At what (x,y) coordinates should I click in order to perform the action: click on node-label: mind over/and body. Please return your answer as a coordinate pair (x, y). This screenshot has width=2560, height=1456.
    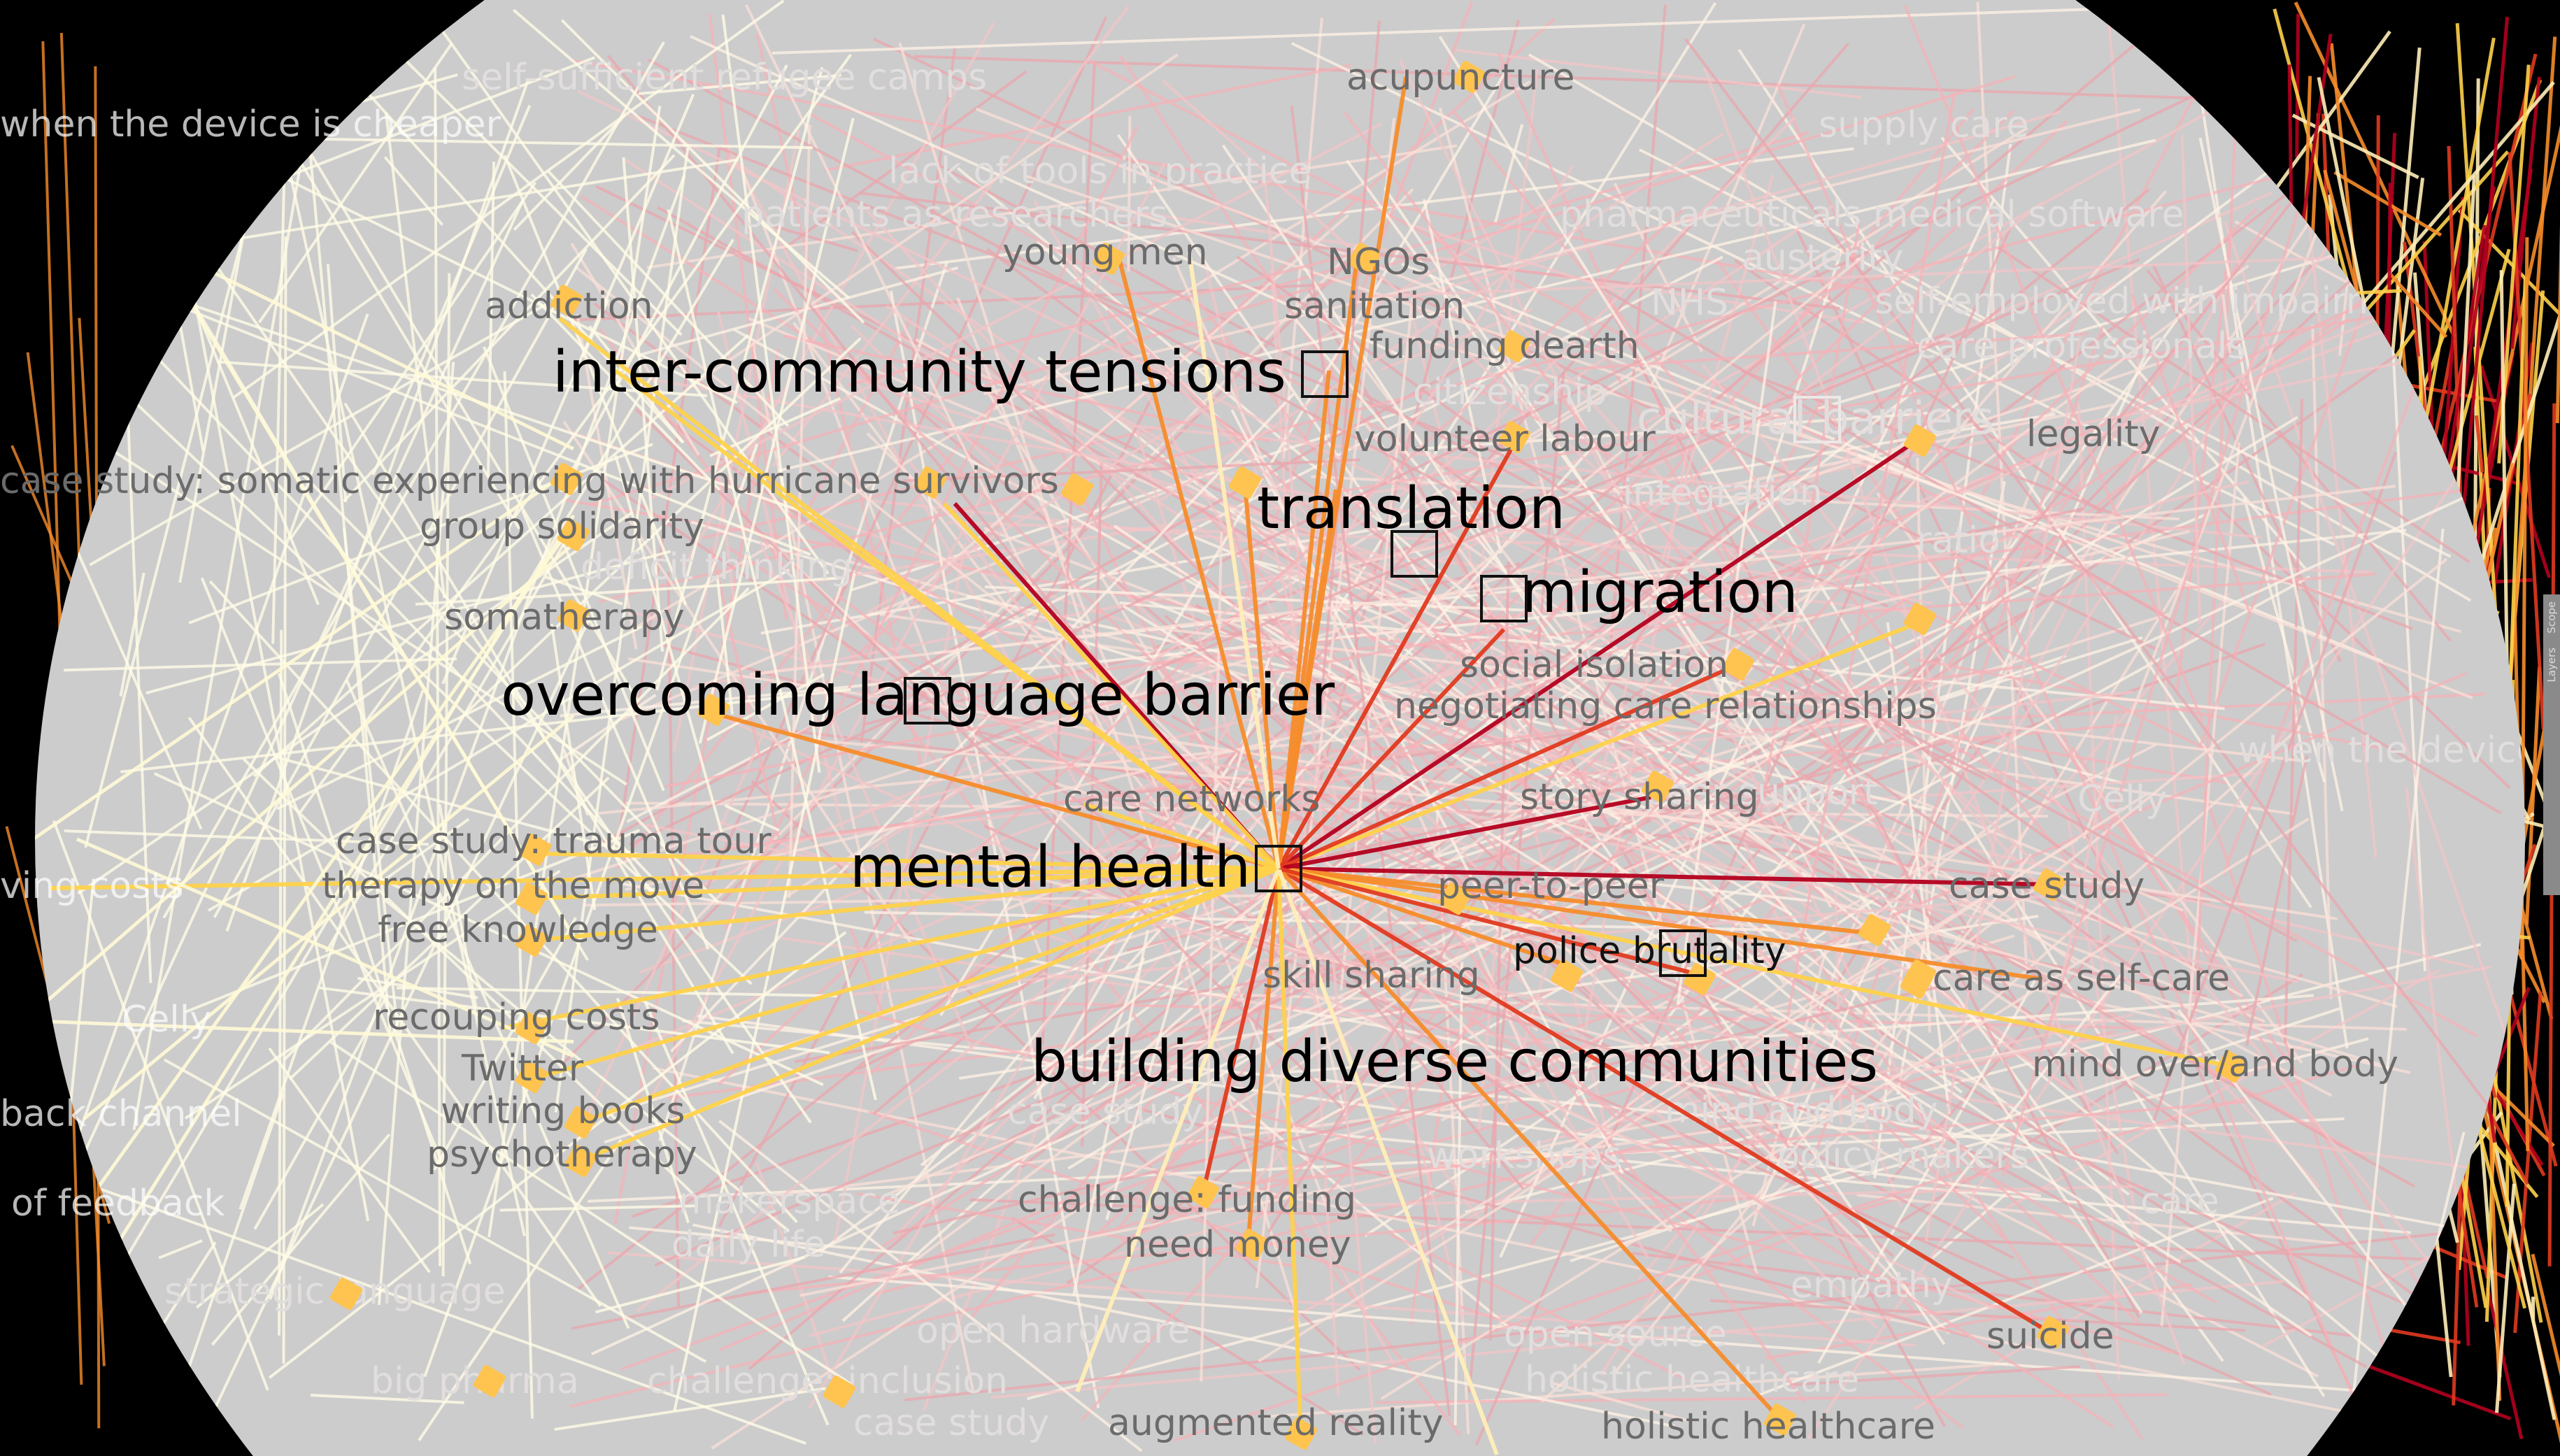
    Looking at the image, I should click on (2215, 1064).